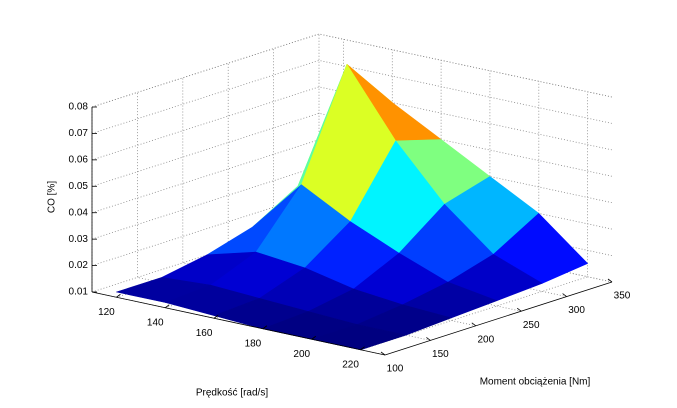  I want to click on z-tick-label: 0.01, so click(79, 292).